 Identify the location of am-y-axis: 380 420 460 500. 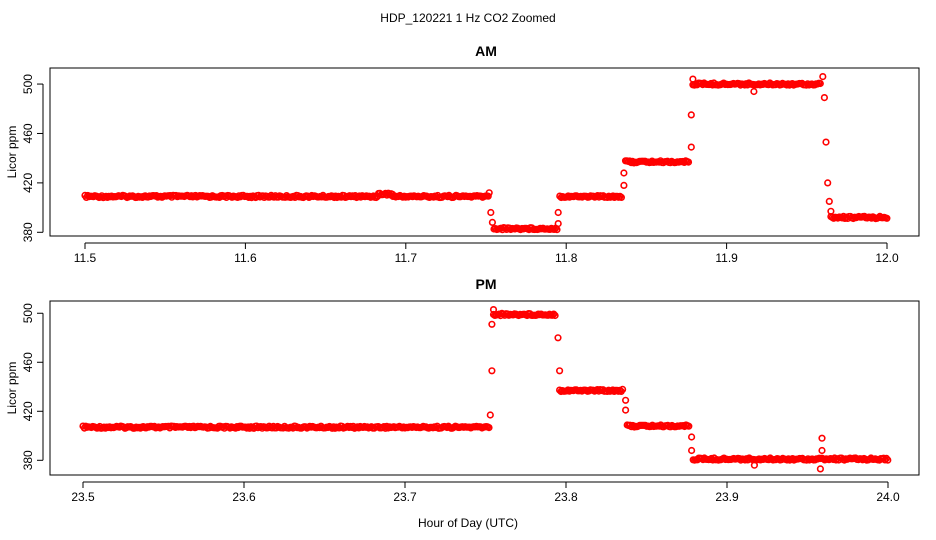
(32, 158).